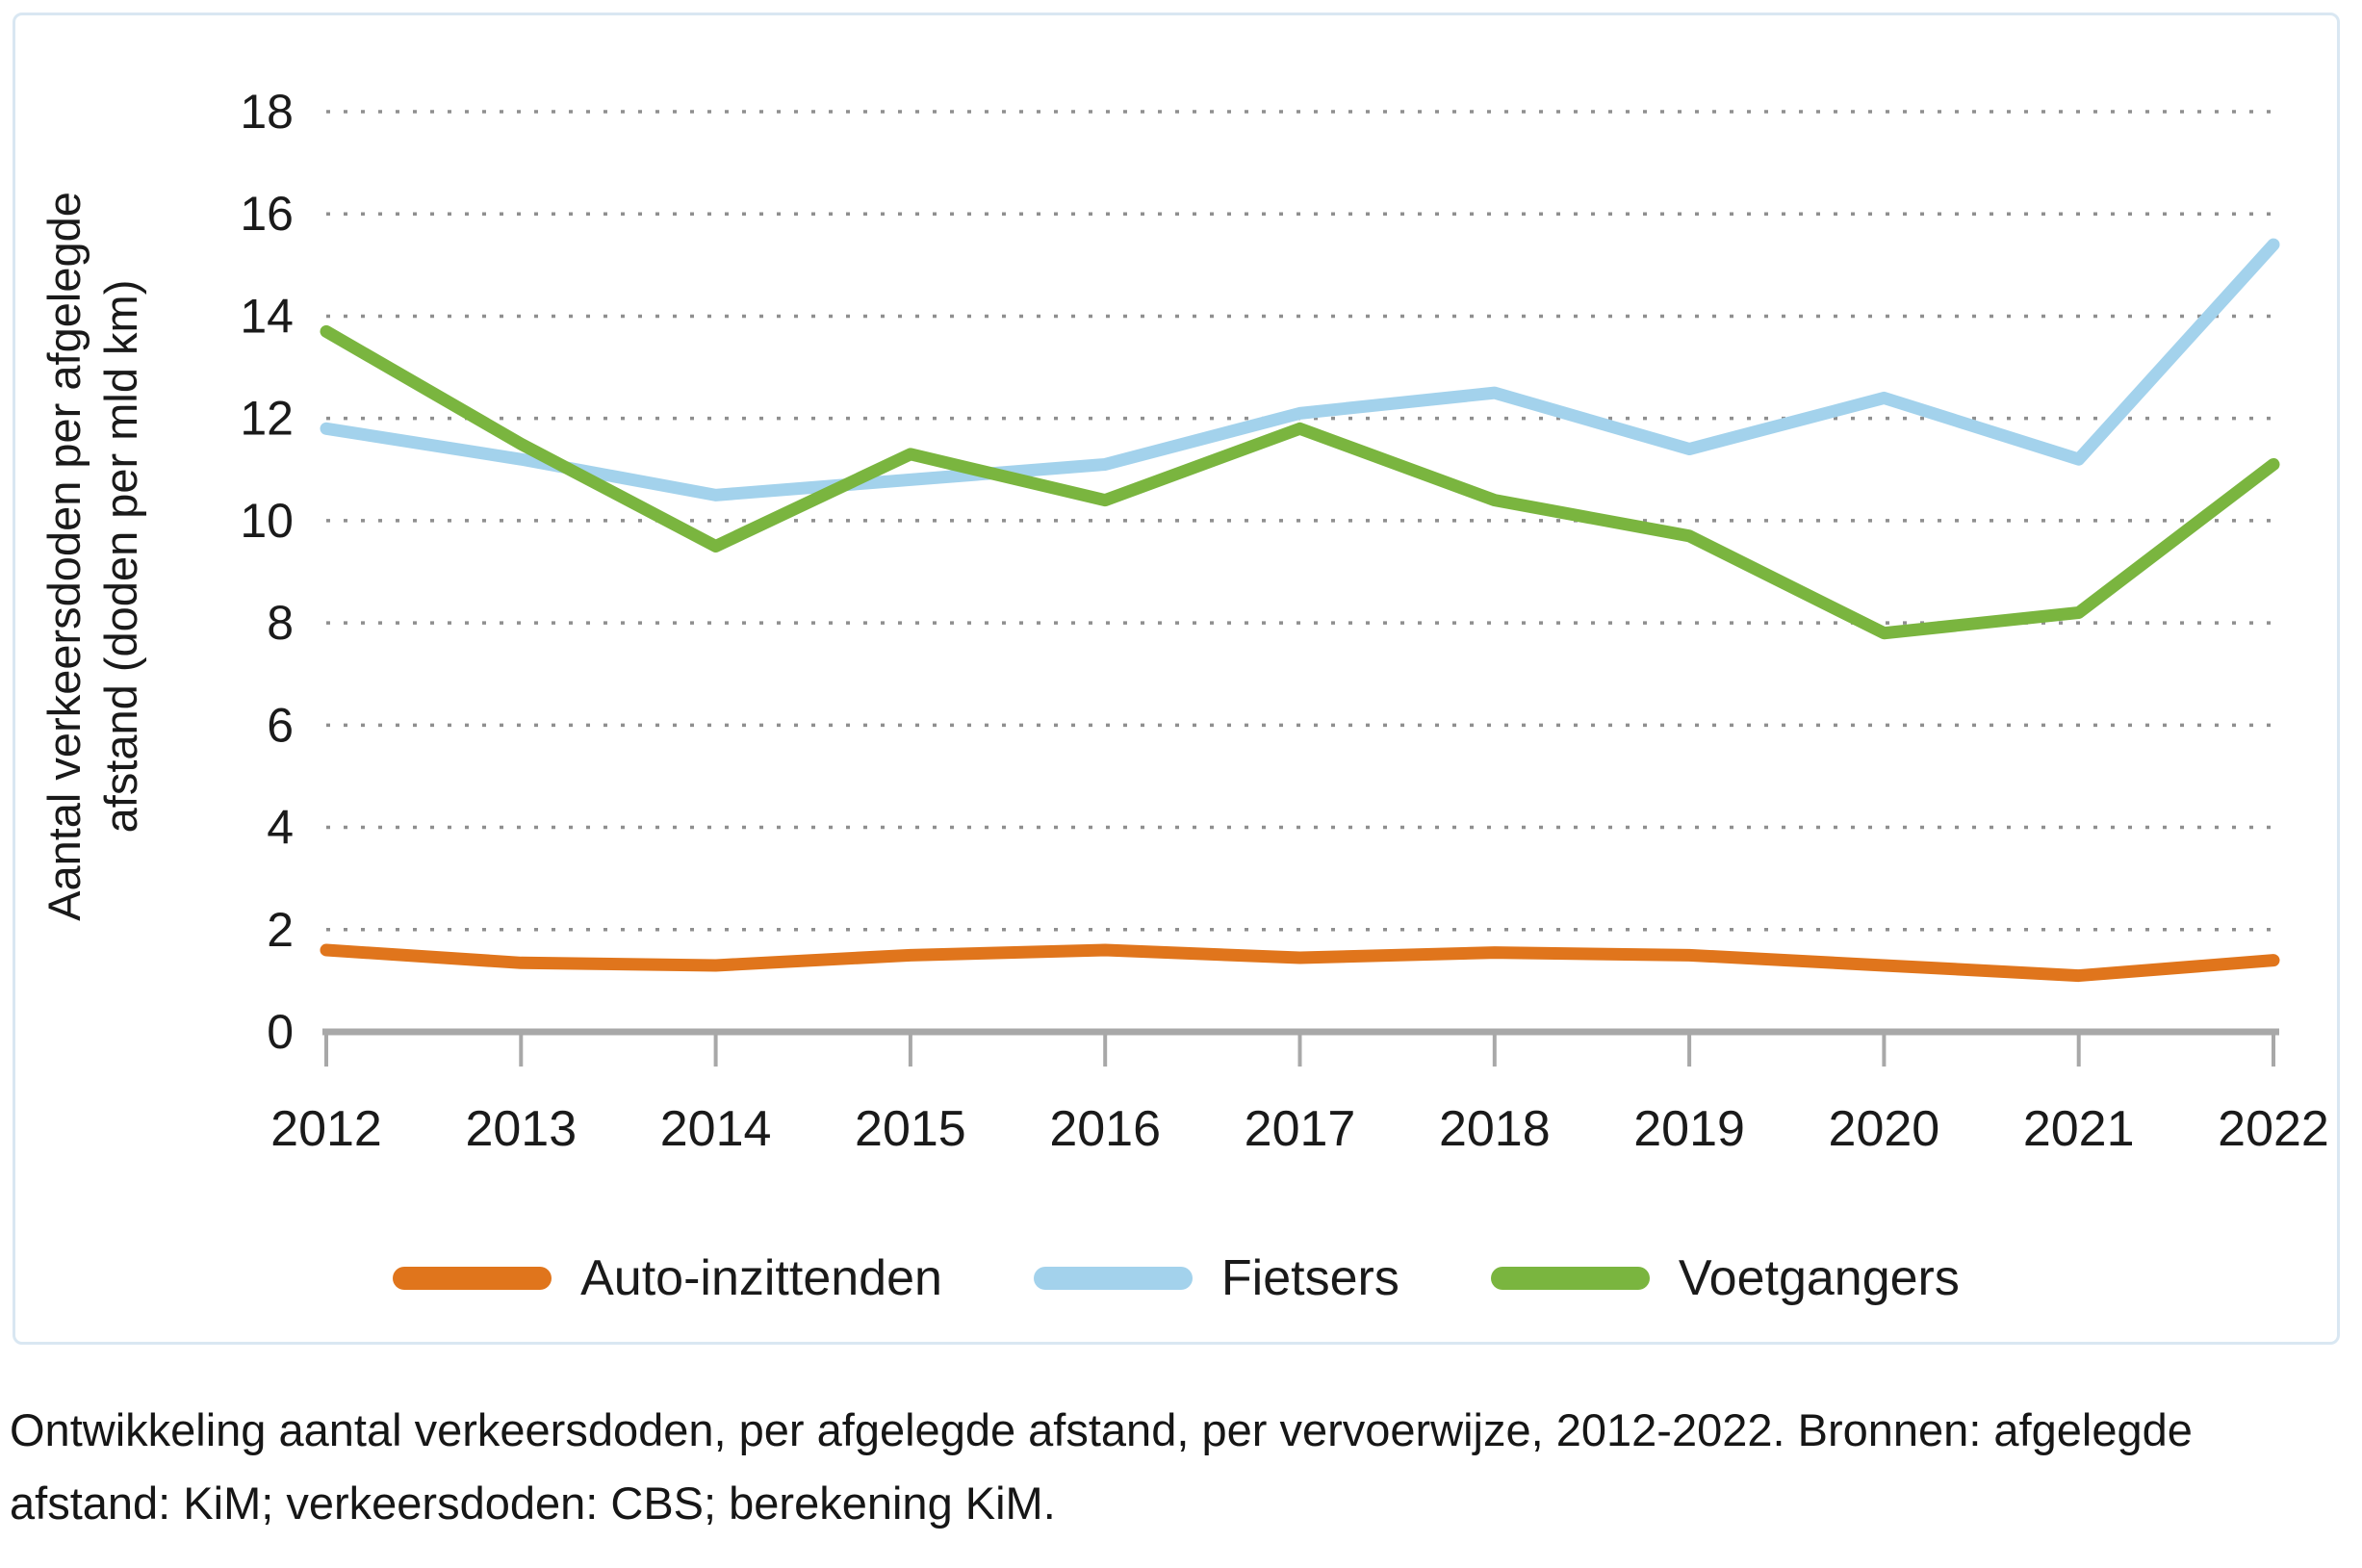  I want to click on x-tick-label-2014: 2014, so click(716, 1129).